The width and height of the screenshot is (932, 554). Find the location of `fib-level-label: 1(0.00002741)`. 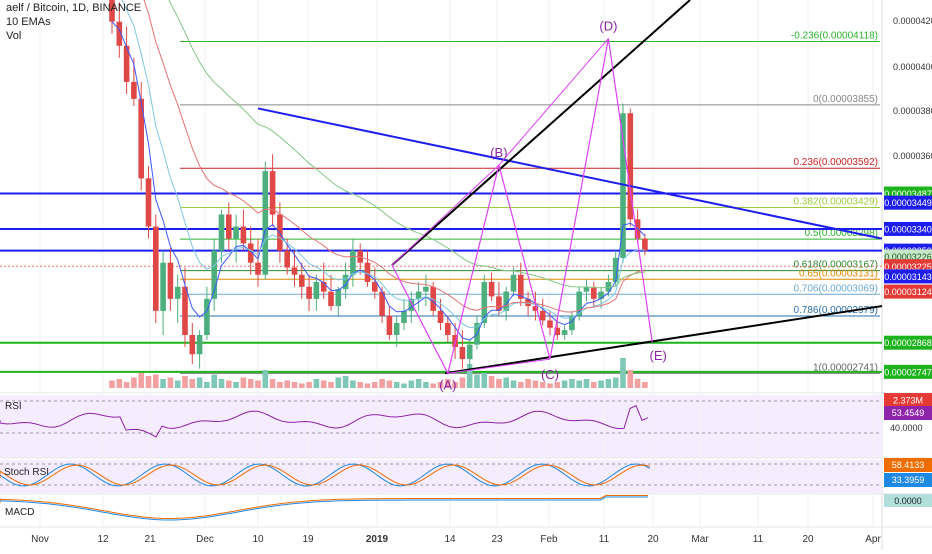

fib-level-label: 1(0.00002741) is located at coordinates (845, 367).